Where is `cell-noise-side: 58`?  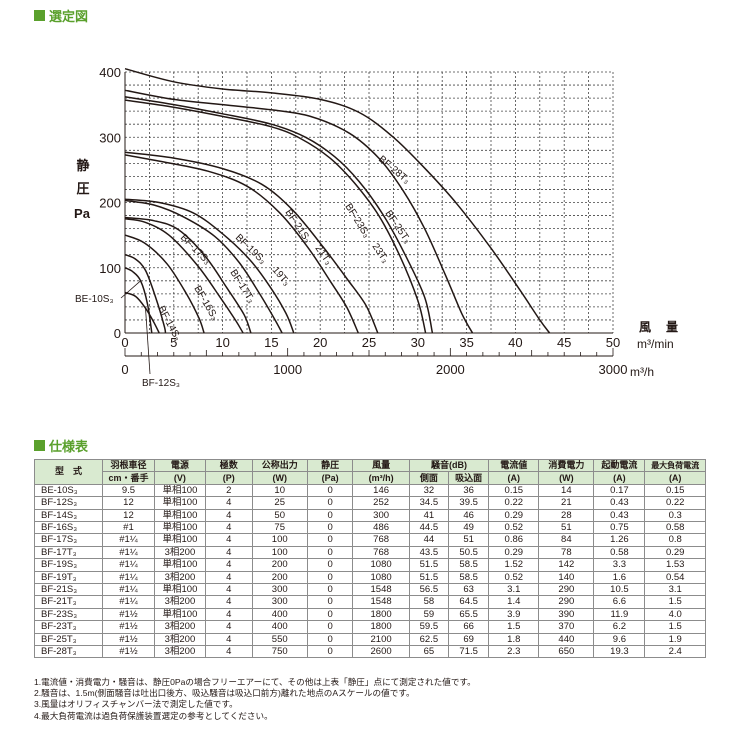
cell-noise-side: 58 is located at coordinates (429, 602).